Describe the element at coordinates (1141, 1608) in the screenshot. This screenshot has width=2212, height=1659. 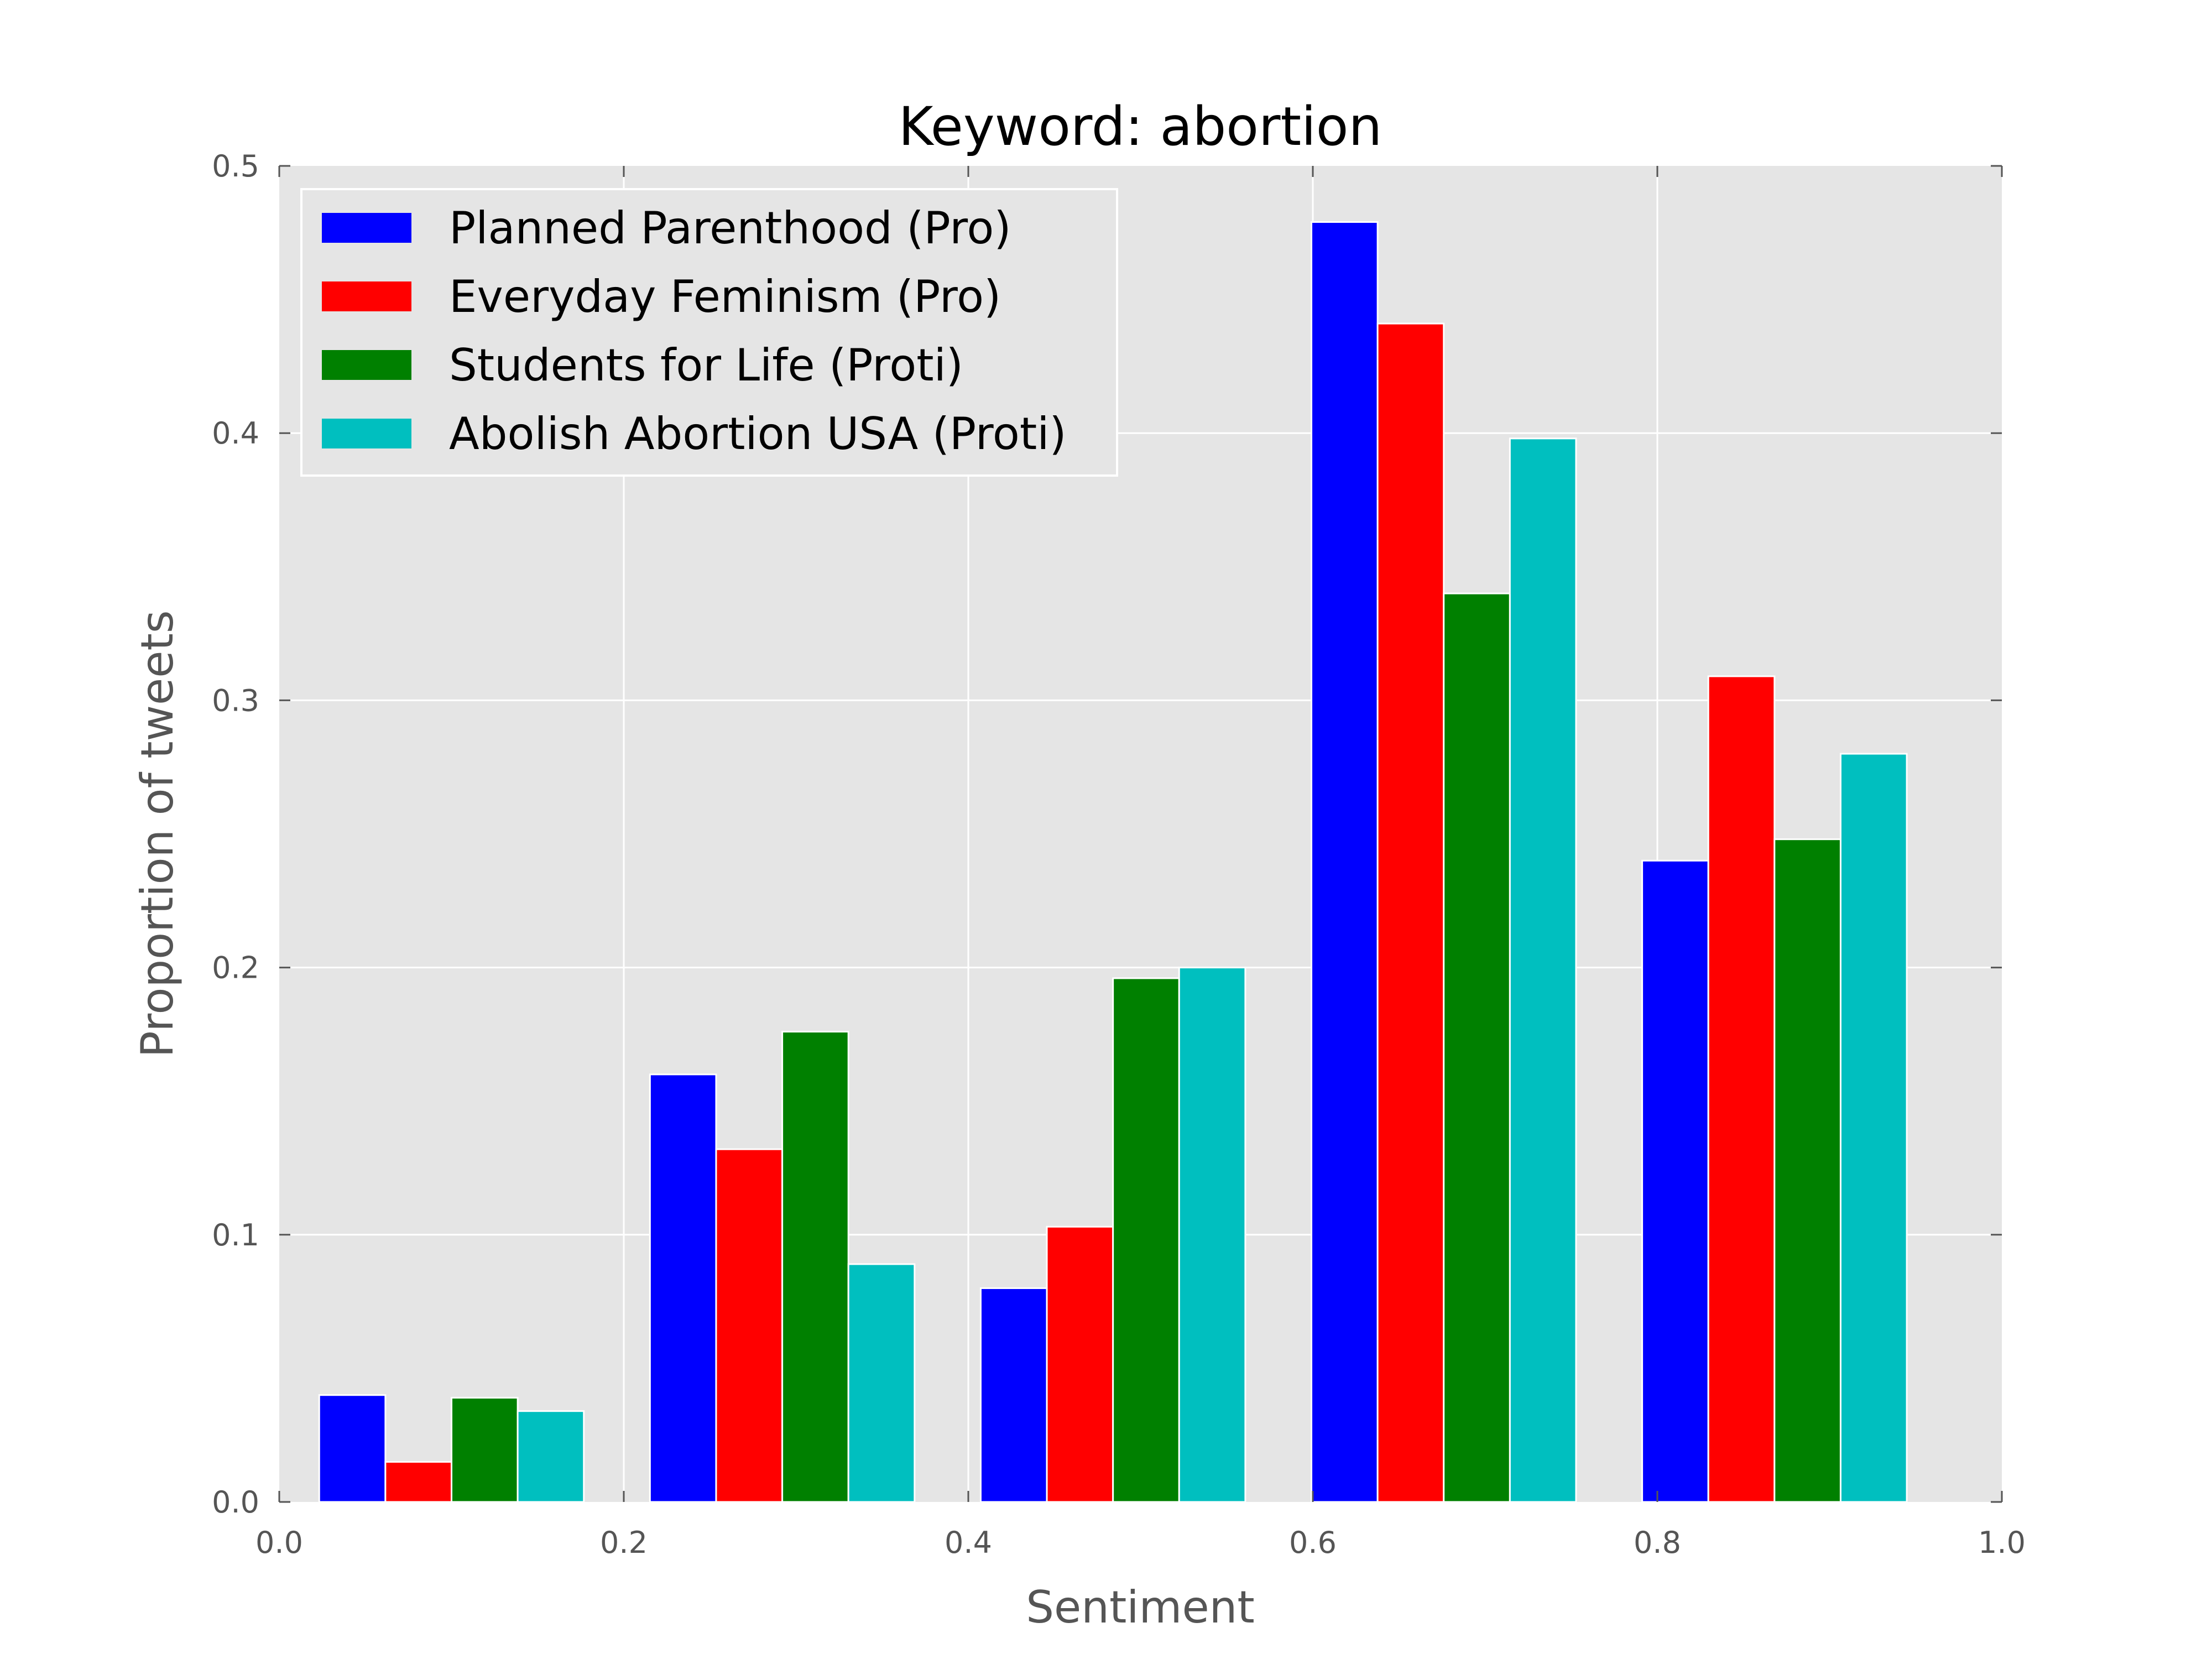
I see `x-axis-label: Sentiment` at that location.